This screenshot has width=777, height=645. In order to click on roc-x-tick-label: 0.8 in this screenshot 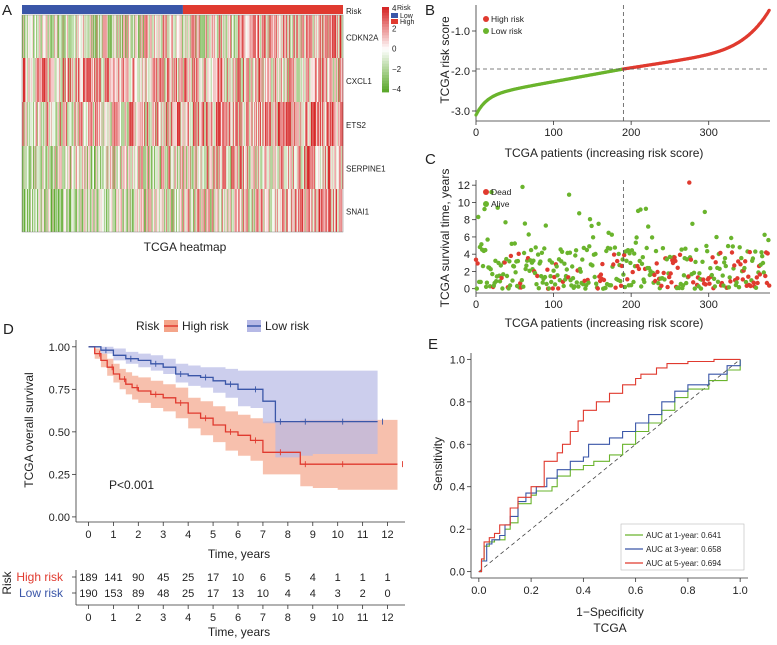, I will do `click(687, 591)`.